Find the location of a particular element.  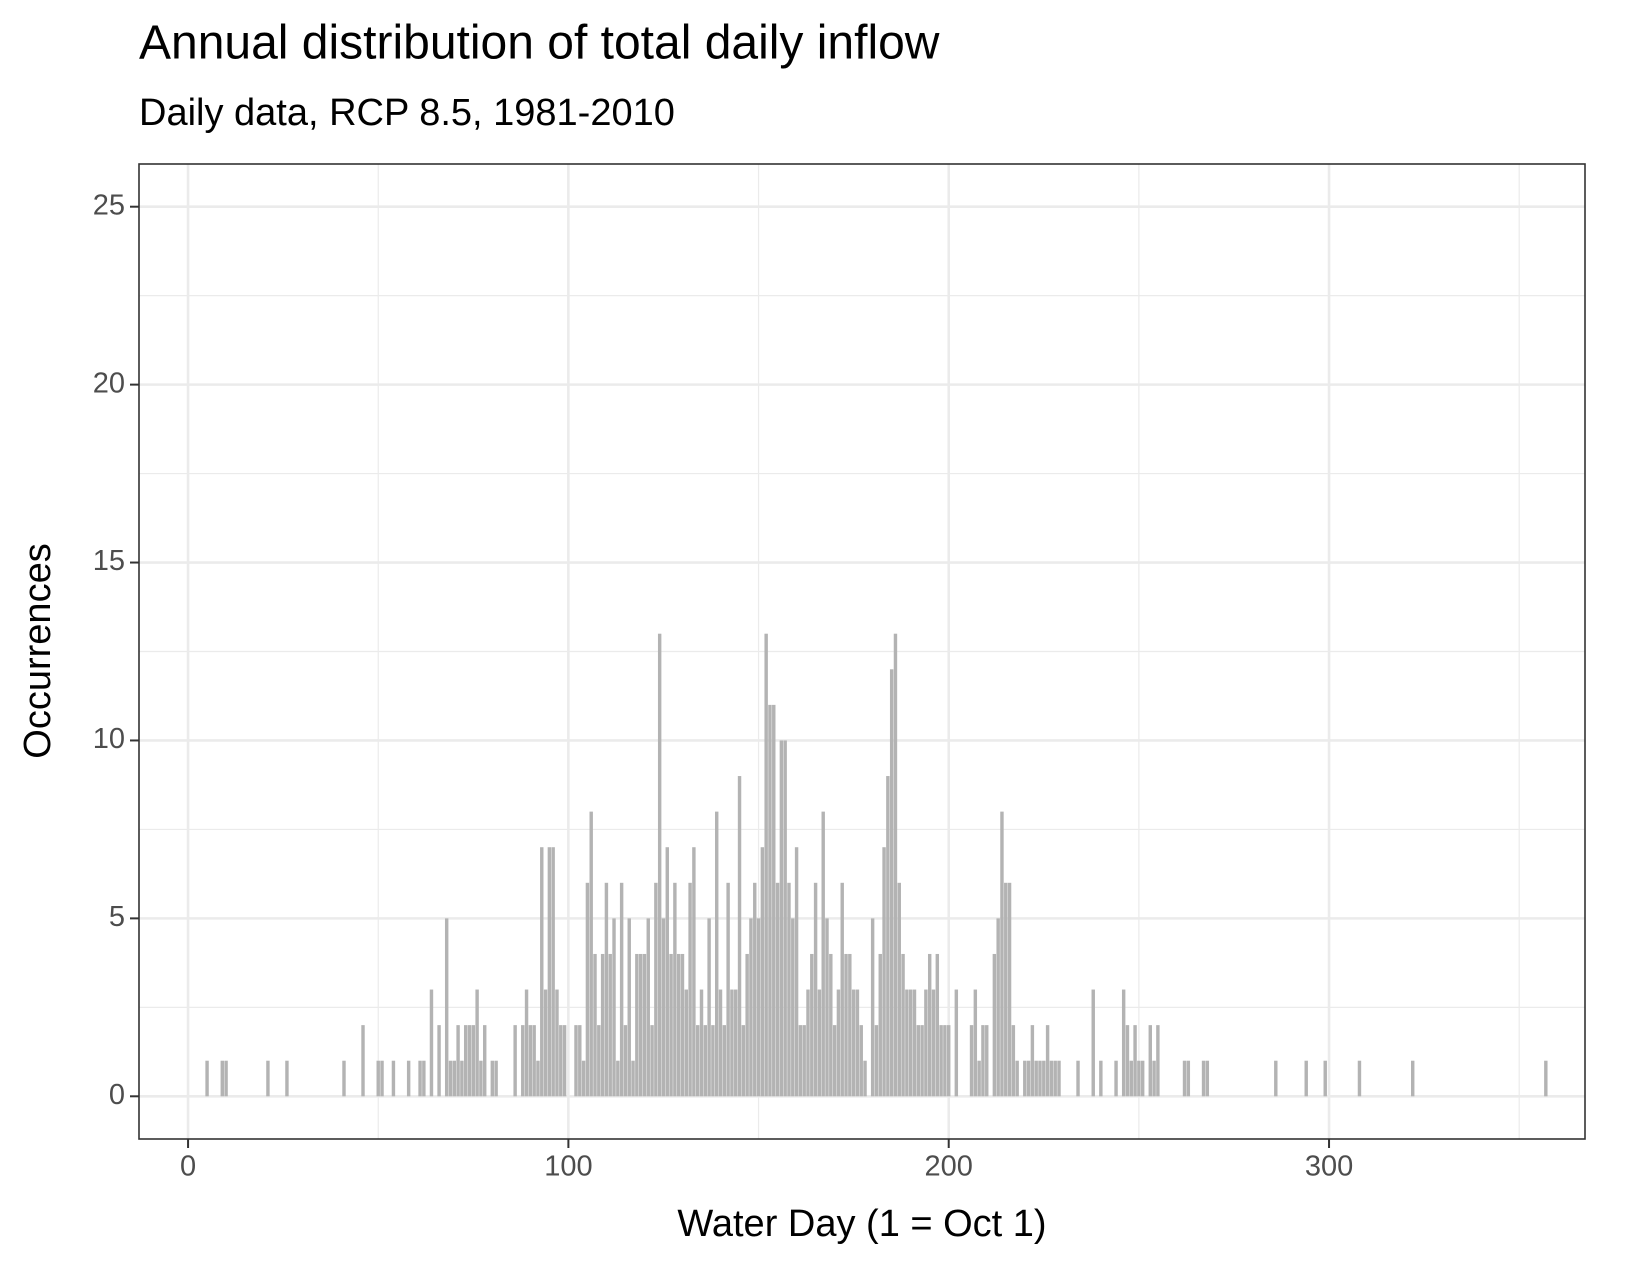

y-tick-label: 25 is located at coordinates (109, 205).